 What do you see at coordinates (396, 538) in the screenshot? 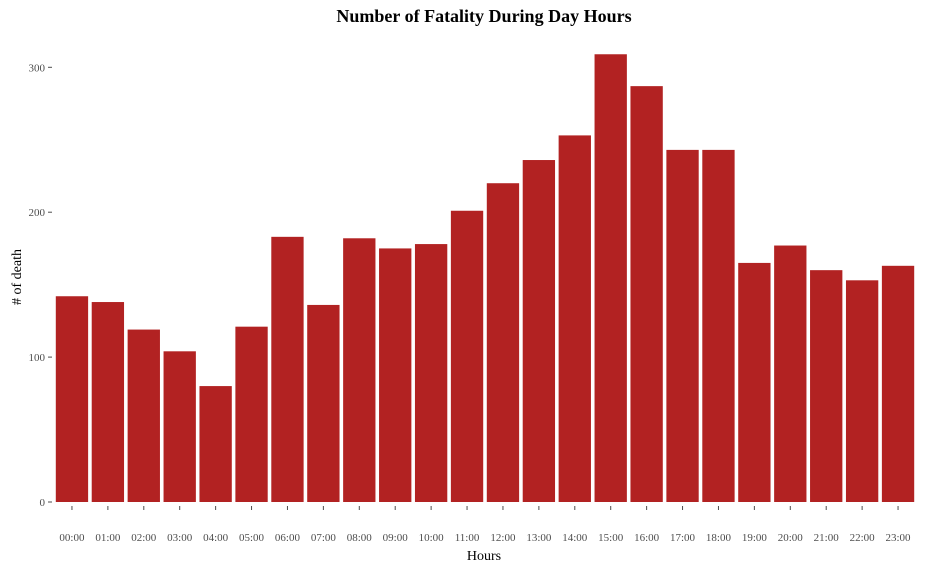
I see `x-tick-label: 09:00` at bounding box center [396, 538].